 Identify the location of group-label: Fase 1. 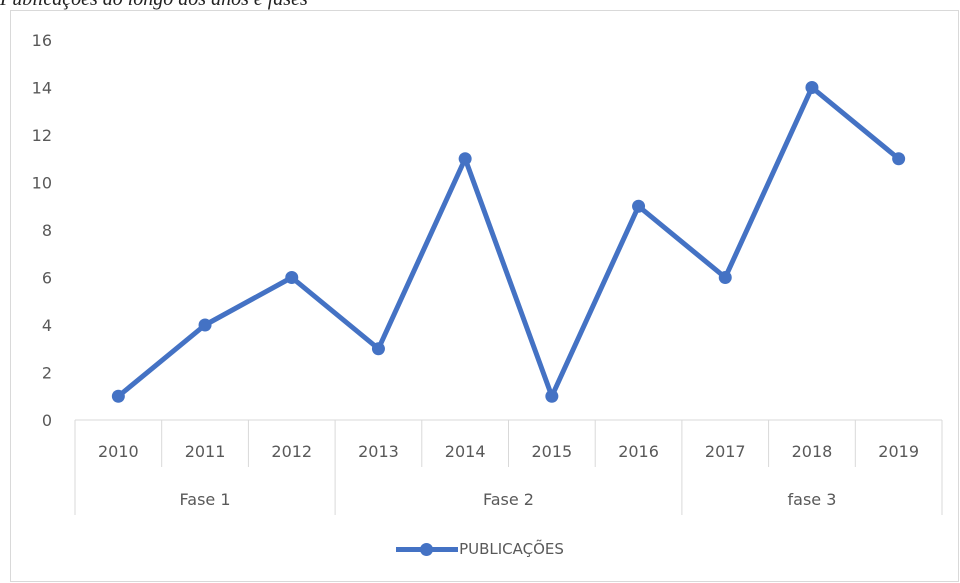
(205, 499).